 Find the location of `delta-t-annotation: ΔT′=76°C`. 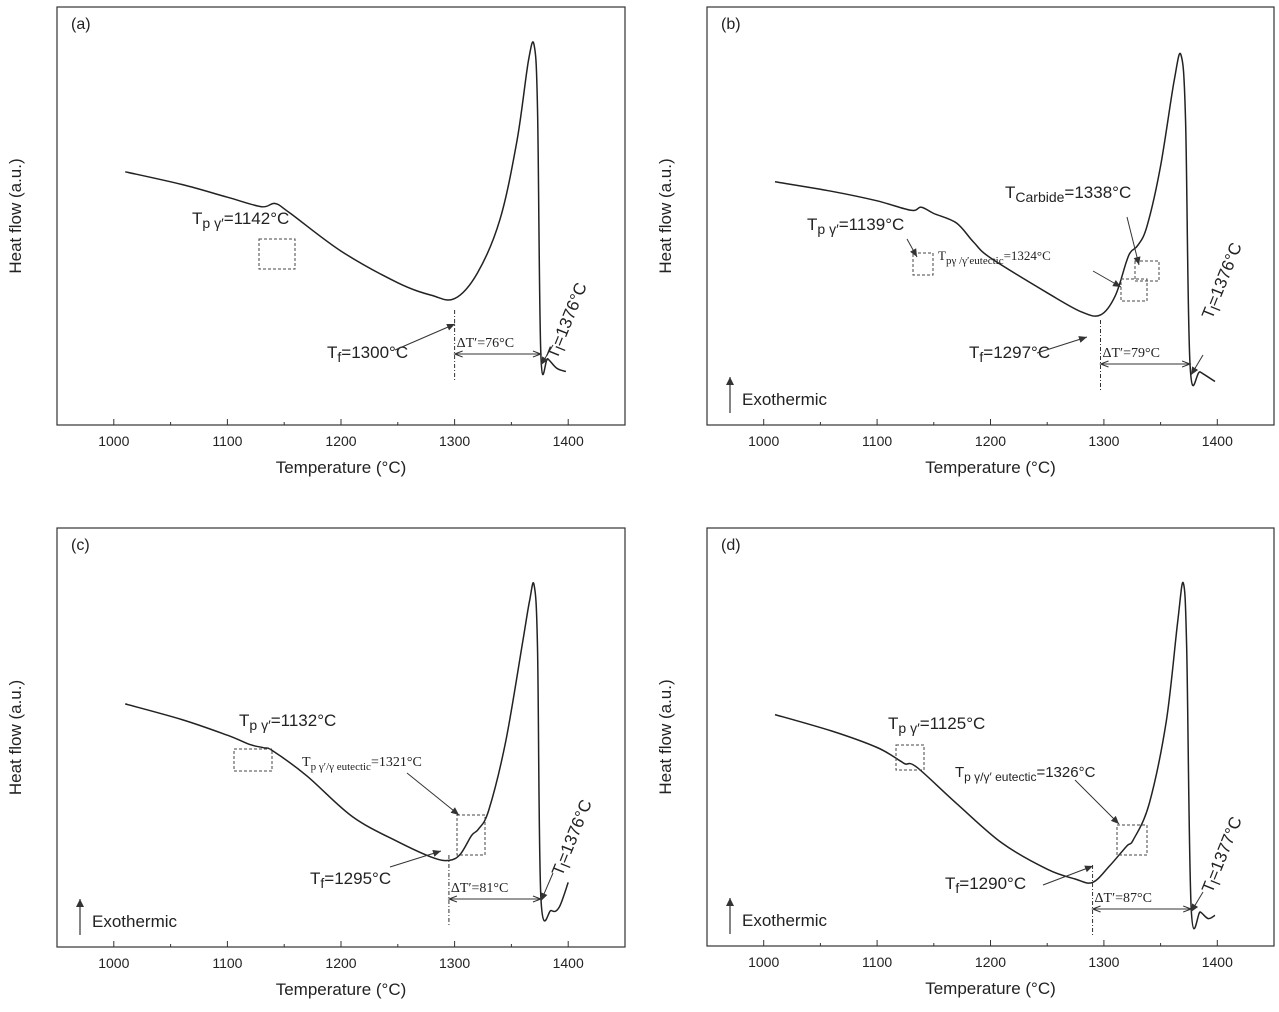

delta-t-annotation: ΔT′=76°C is located at coordinates (498, 345).